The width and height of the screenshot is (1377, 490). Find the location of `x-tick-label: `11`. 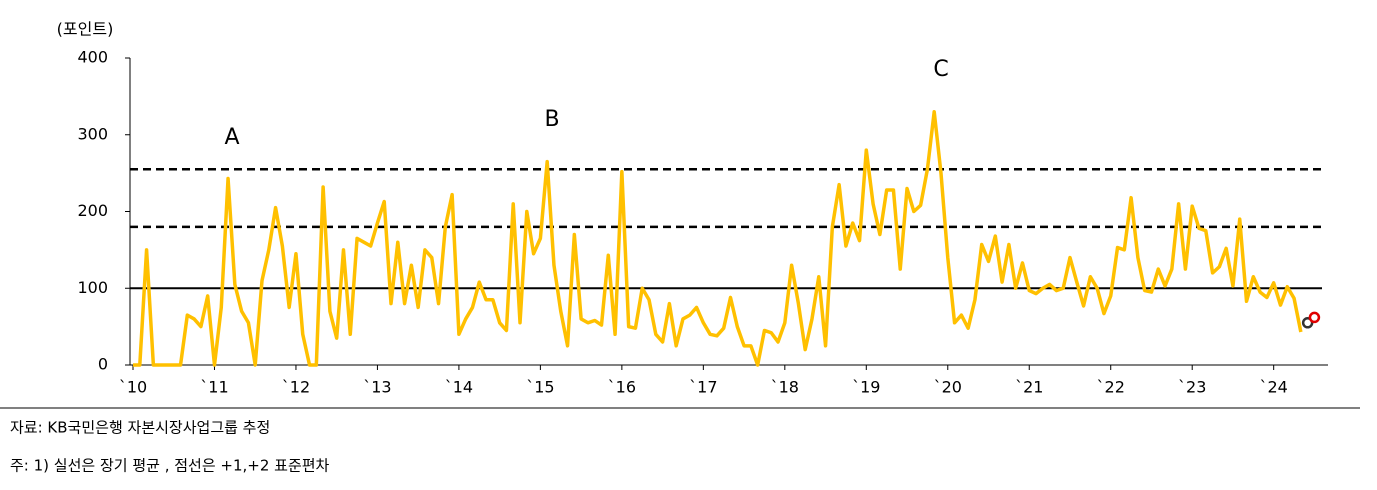

x-tick-label: `11 is located at coordinates (214, 387).